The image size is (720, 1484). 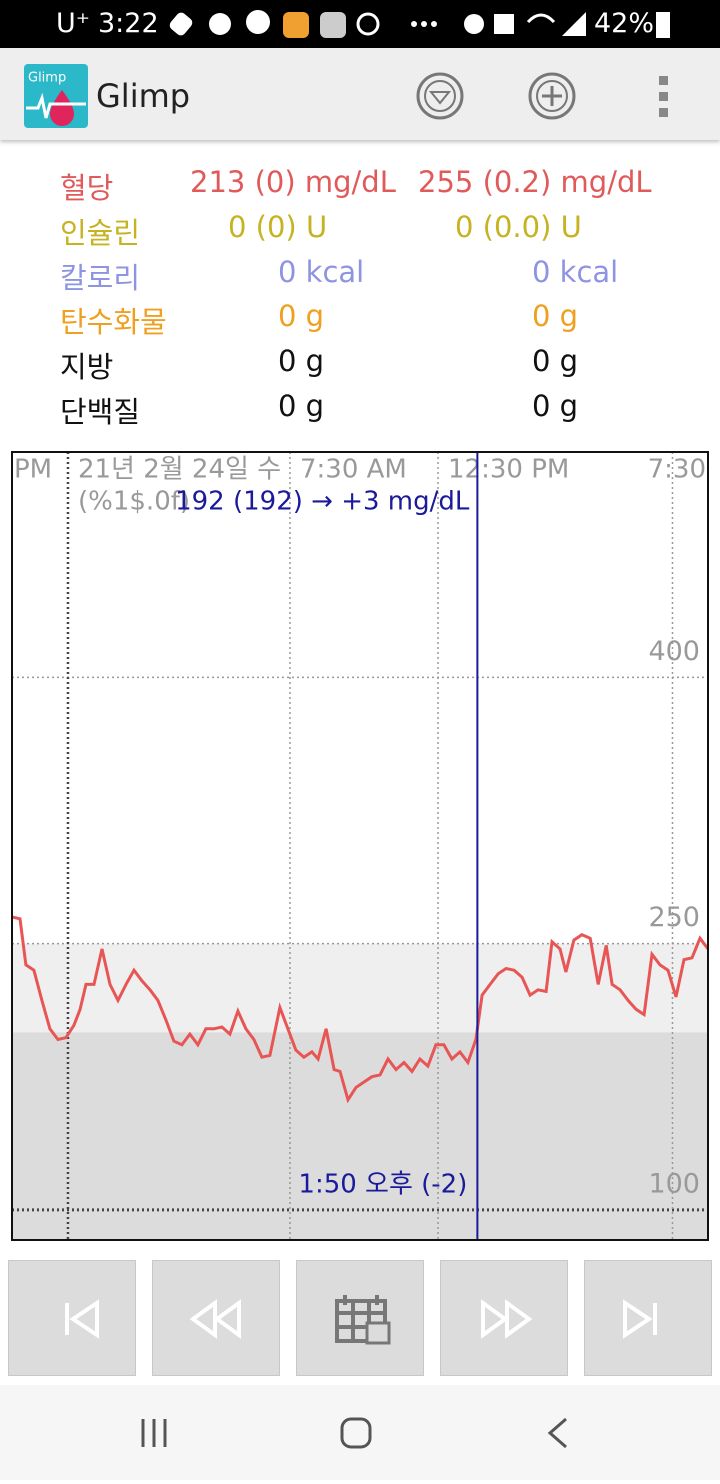 I want to click on menu-button, so click(x=663, y=96).